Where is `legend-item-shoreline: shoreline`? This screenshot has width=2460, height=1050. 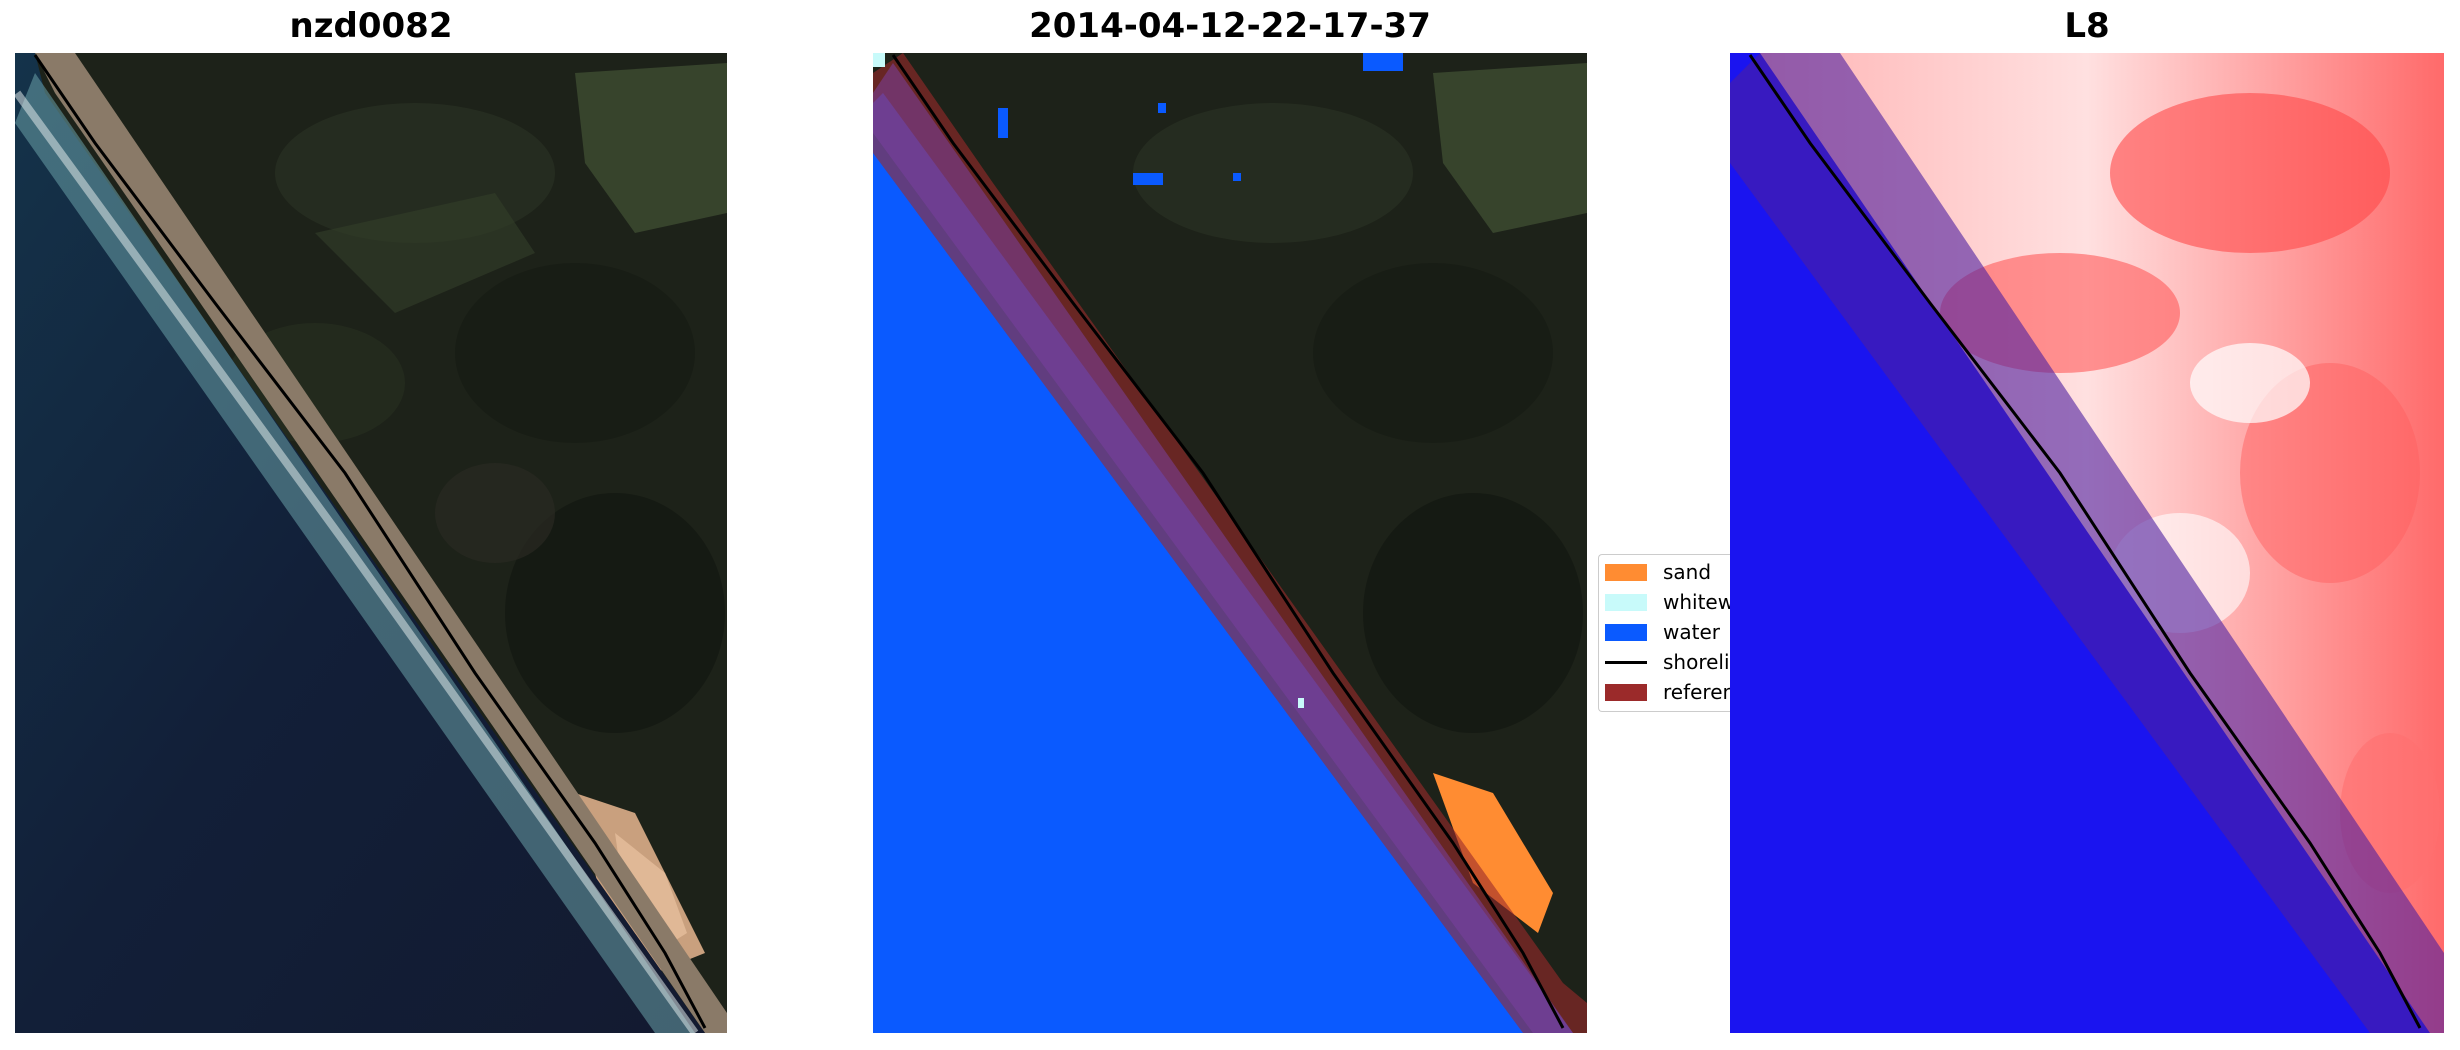 legend-item-shoreline: shoreline is located at coordinates (1667, 662).